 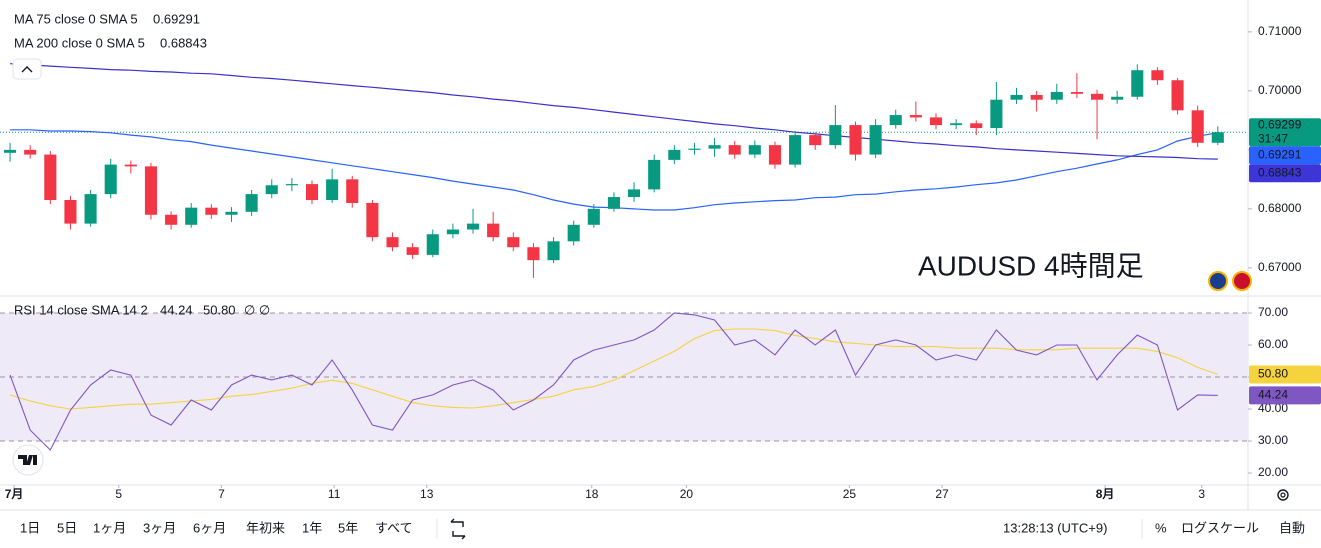 I want to click on range-button: 1日, so click(x=30, y=527).